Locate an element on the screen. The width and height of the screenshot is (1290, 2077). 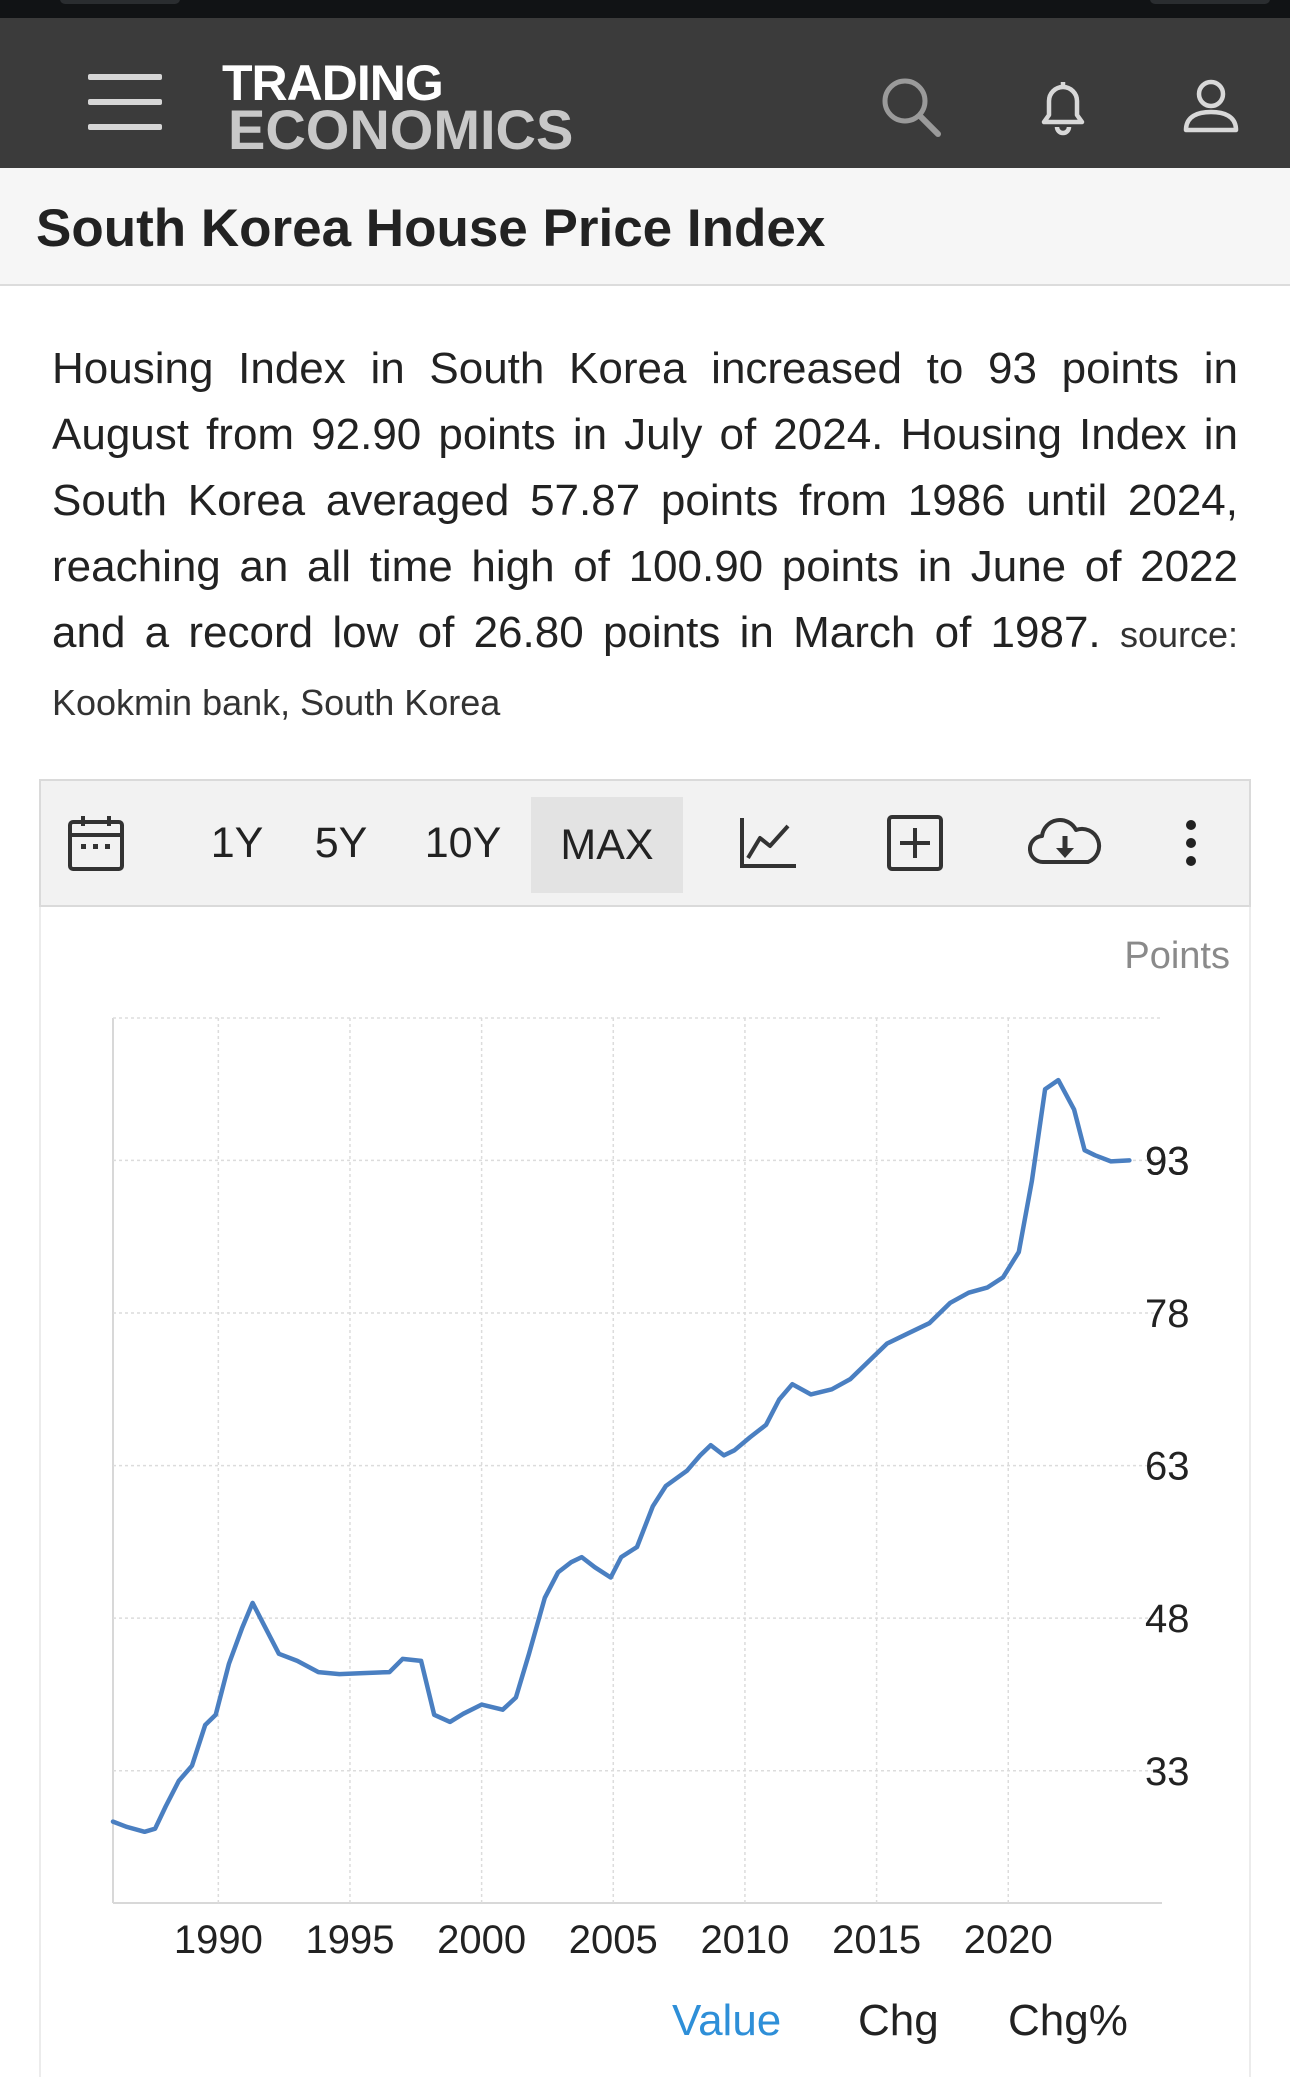
status-pill-right is located at coordinates (1210, 2).